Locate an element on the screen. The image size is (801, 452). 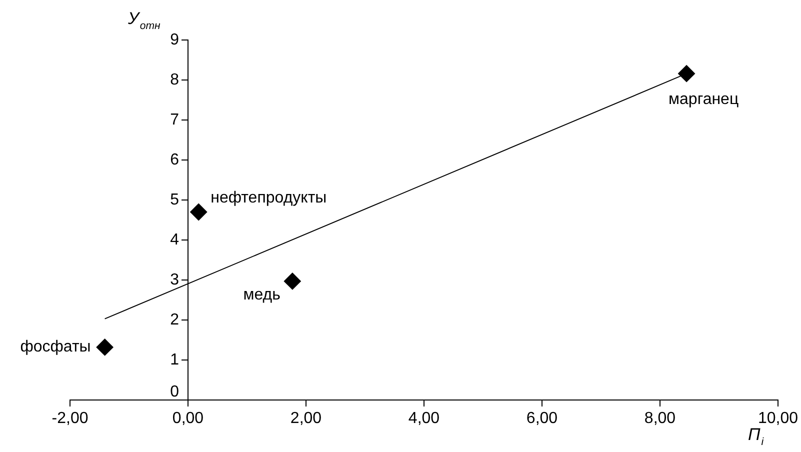
y-tick-label: 9 is located at coordinates (175, 39).